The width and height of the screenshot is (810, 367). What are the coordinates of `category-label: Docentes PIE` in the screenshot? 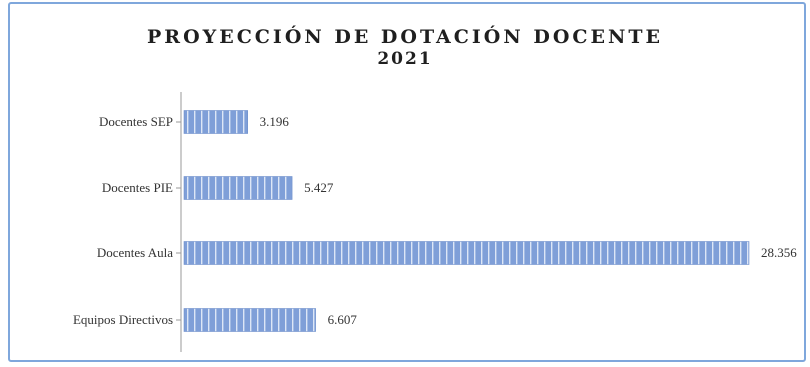 It's located at (137, 187).